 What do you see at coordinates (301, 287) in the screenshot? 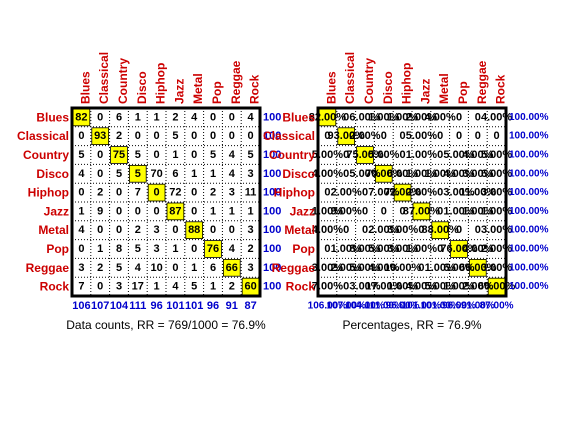
I see `p2-row-label-rock: Rock` at bounding box center [301, 287].